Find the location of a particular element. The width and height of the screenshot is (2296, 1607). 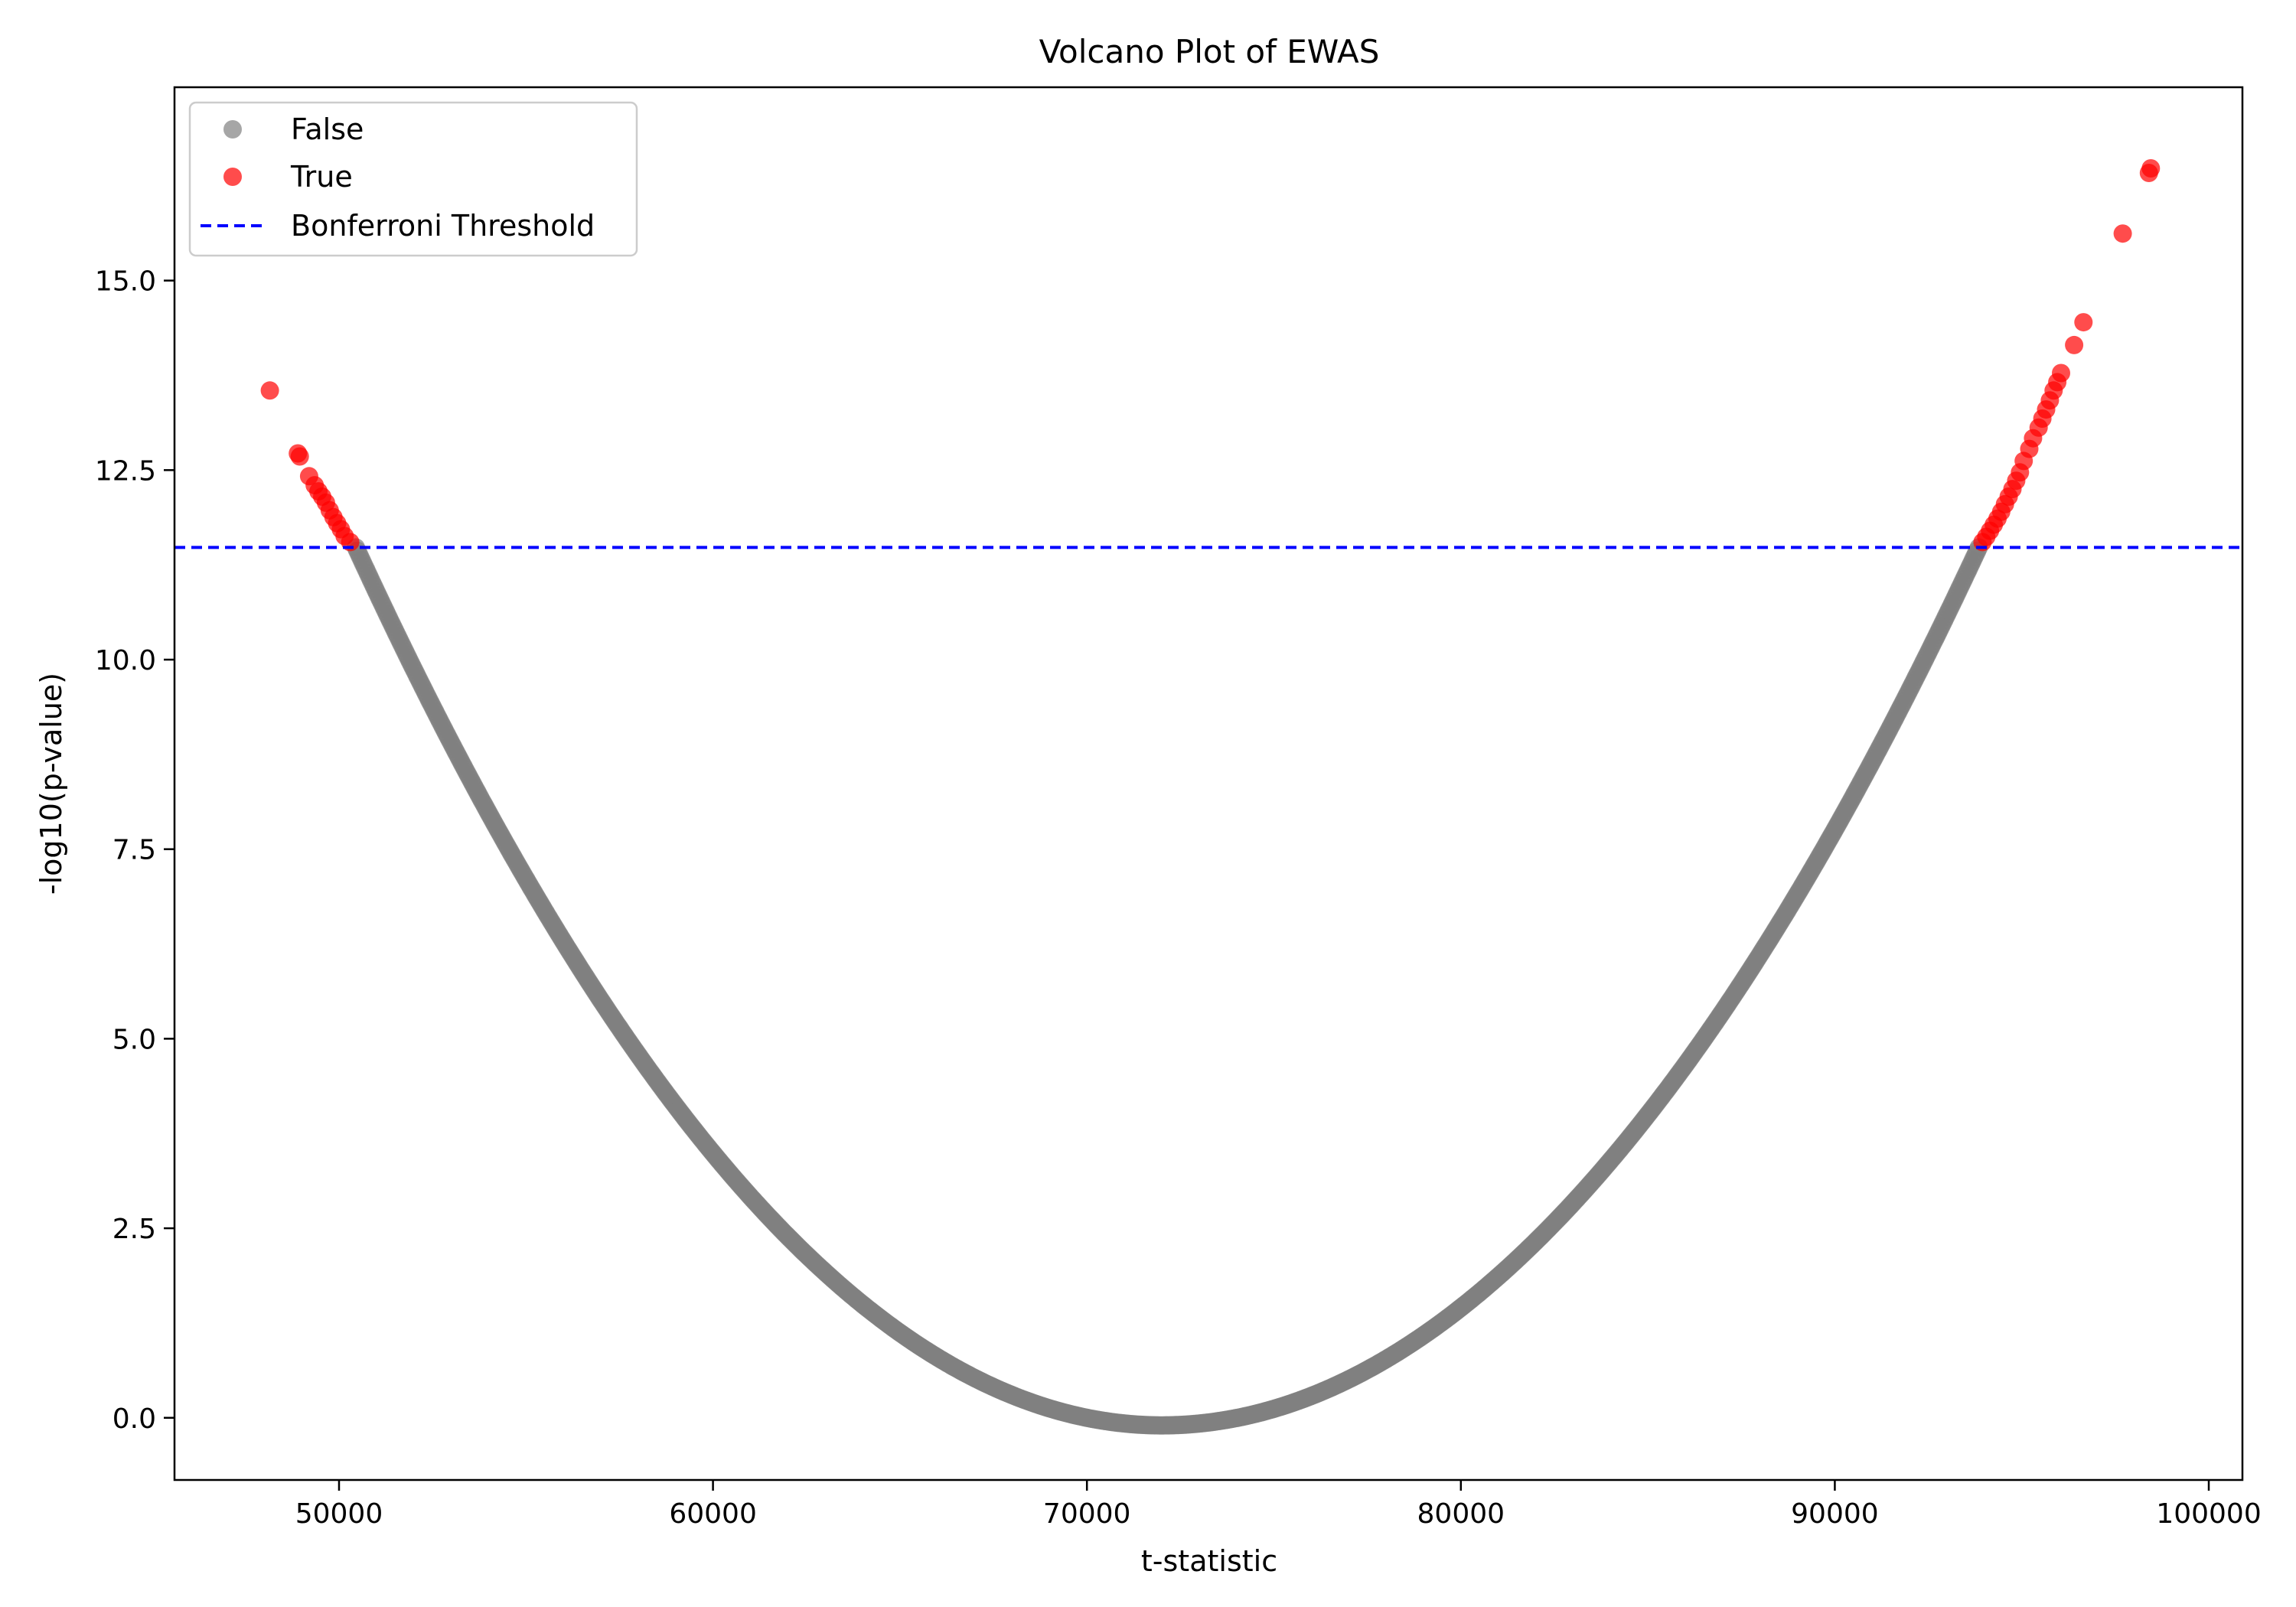

y-tick-label: 2.5 is located at coordinates (134, 1229).